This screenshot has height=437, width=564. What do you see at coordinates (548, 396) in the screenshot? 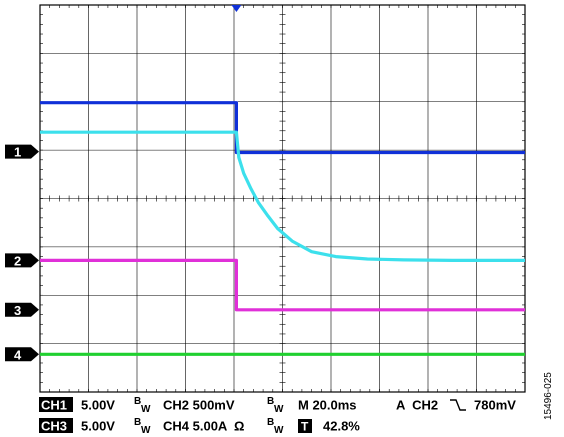
I see `figure-id: 15496-025` at bounding box center [548, 396].